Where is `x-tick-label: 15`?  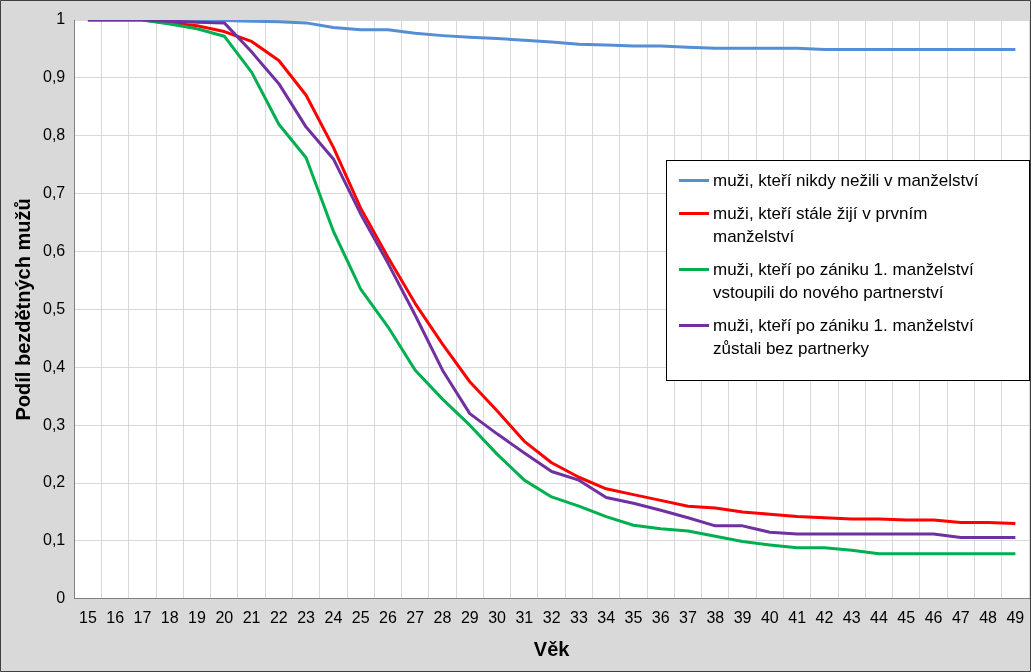
x-tick-label: 15 is located at coordinates (87, 617).